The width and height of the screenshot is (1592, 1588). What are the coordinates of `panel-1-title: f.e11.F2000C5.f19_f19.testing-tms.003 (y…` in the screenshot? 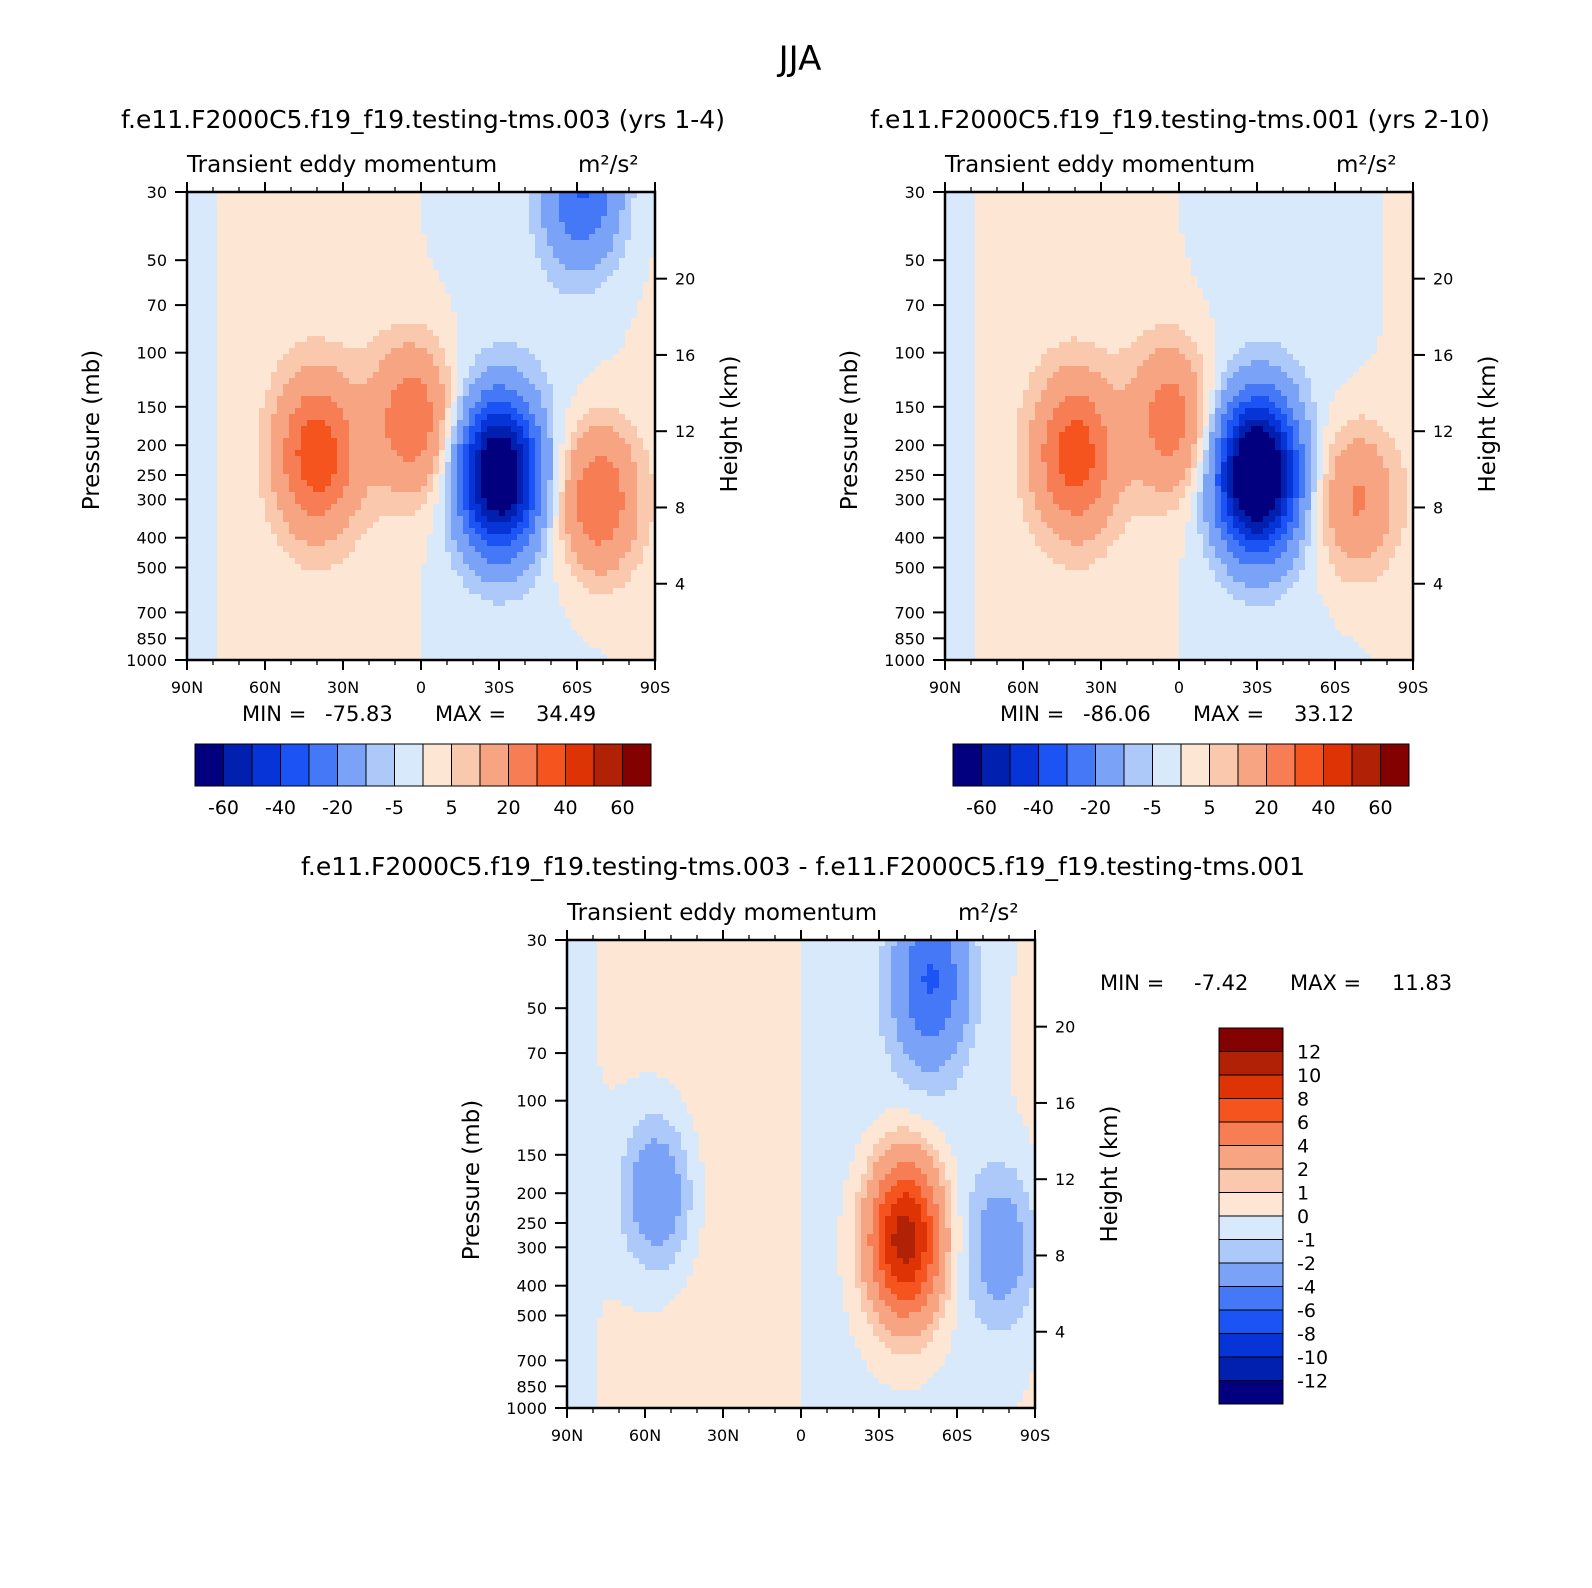 It's located at (423, 119).